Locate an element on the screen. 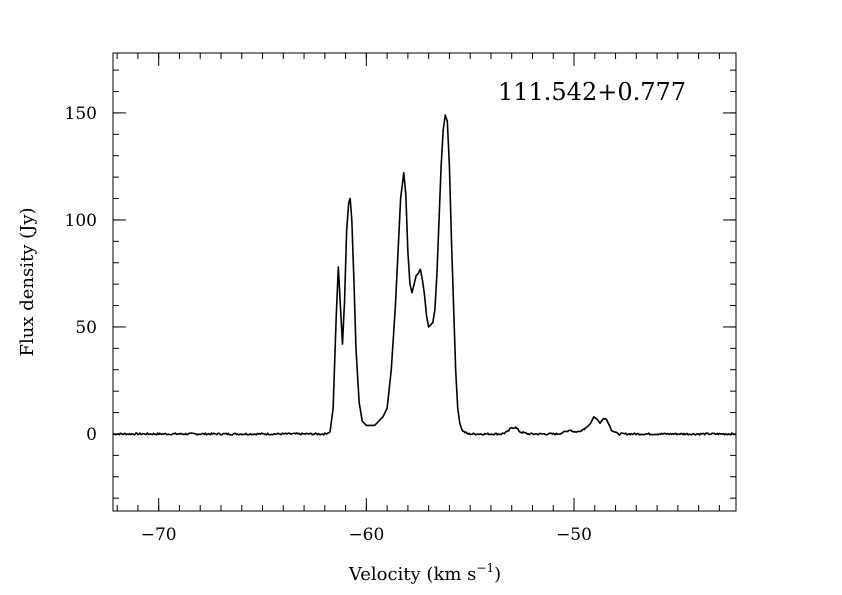 The height and width of the screenshot is (595, 842). x-axis-label: Velocity (km s−1) is located at coordinates (424, 573).